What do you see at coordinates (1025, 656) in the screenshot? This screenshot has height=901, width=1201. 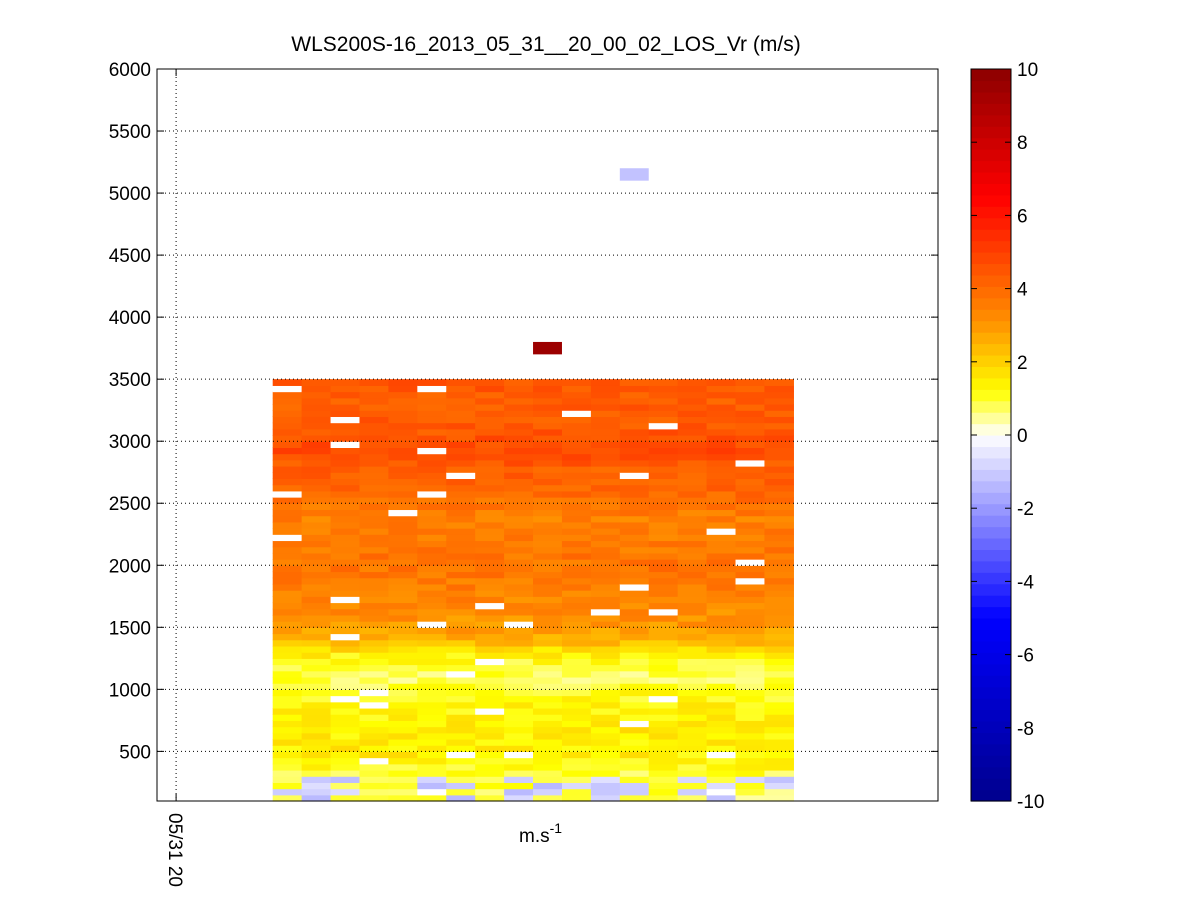 I see `colorbar-tick-label: -6` at bounding box center [1025, 656].